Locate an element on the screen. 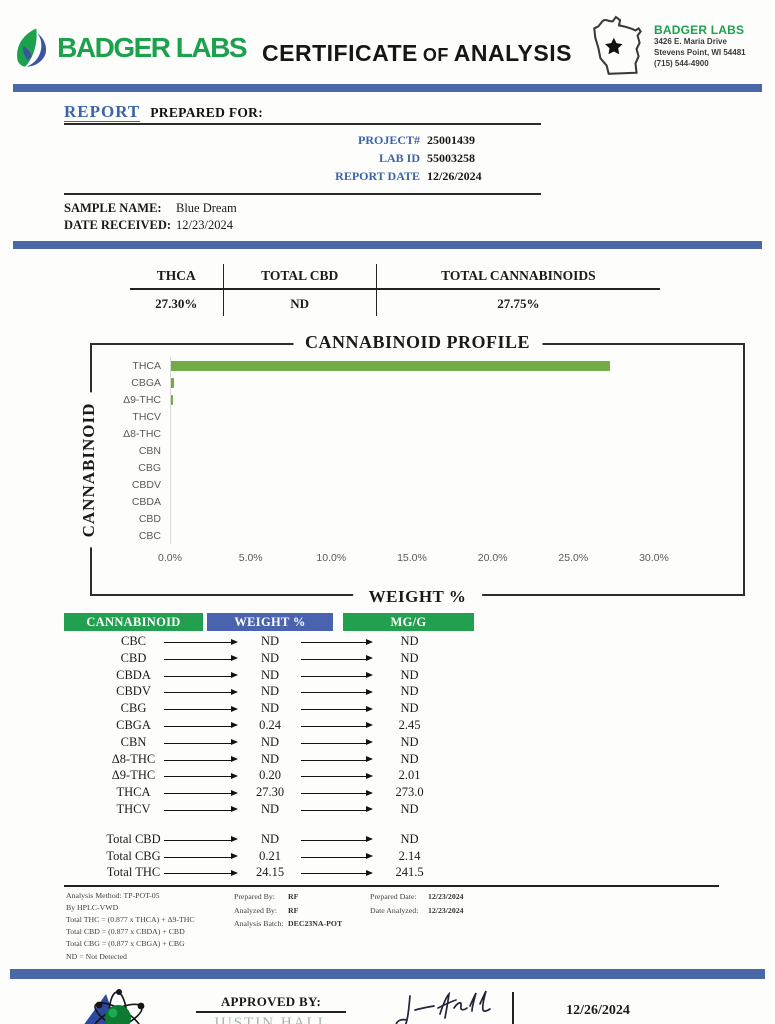 The width and height of the screenshot is (775, 1024). weight-value: 27.30 is located at coordinates (270, 792).